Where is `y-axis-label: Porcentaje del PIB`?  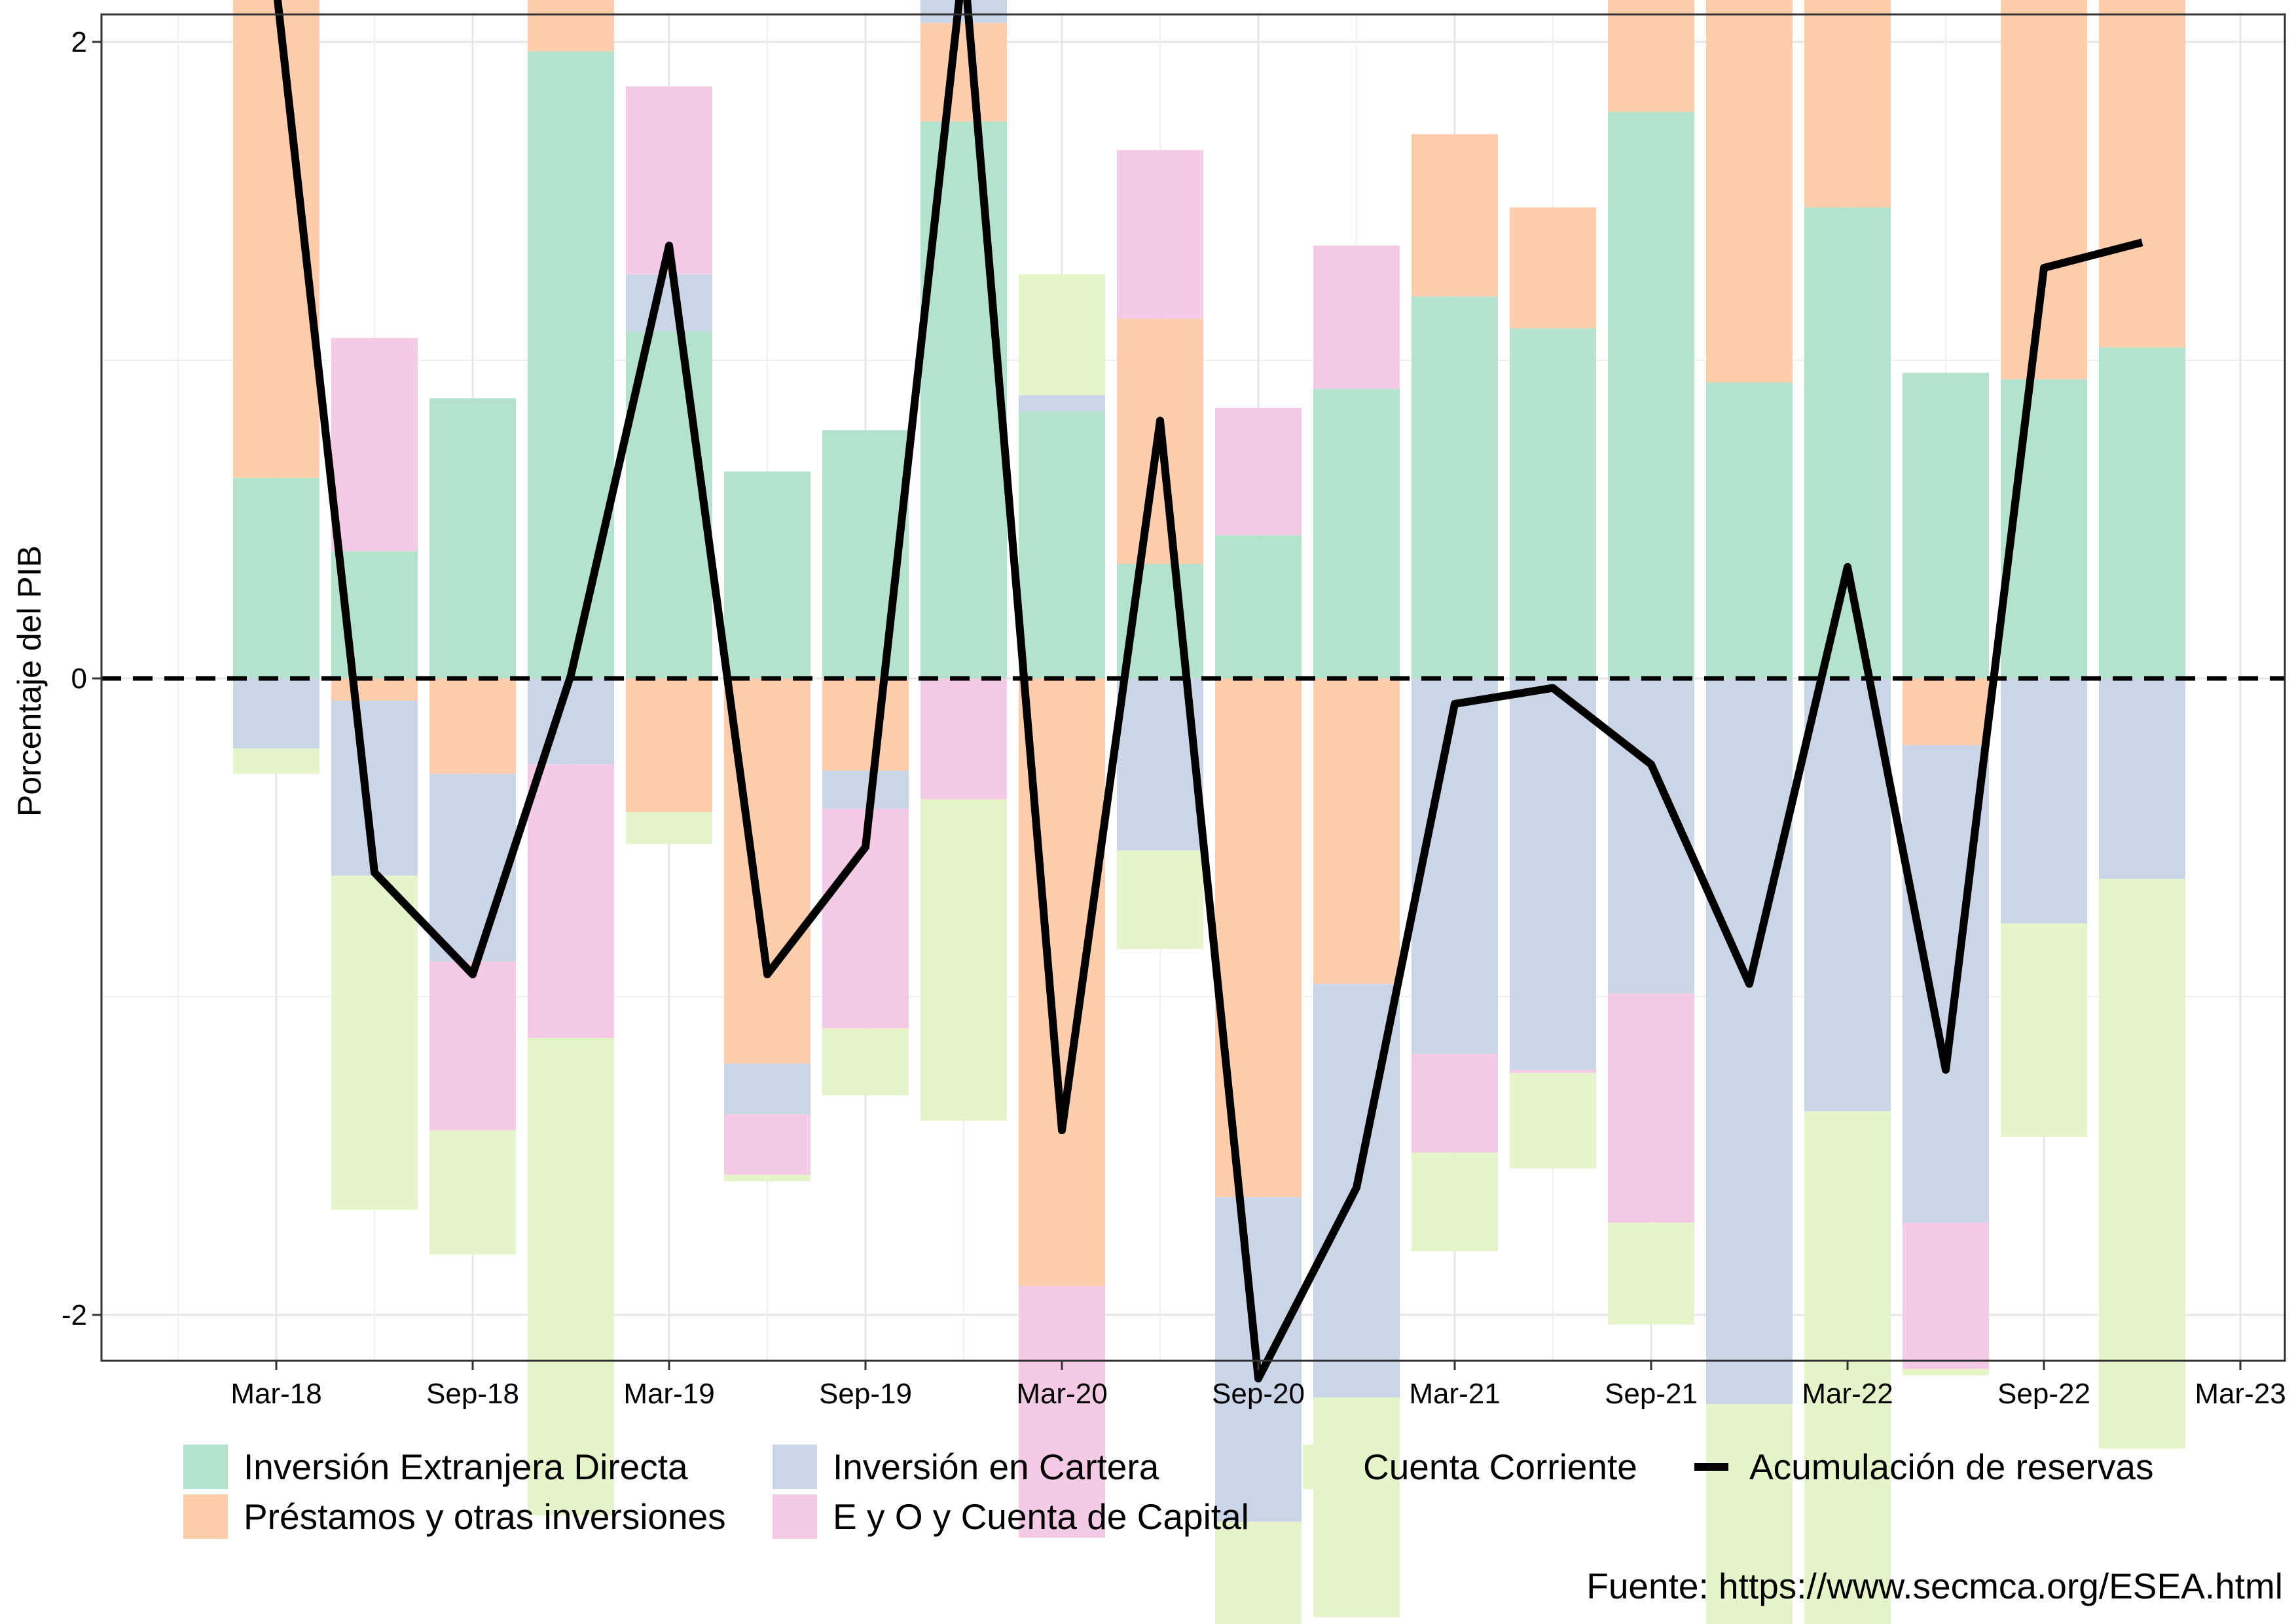 y-axis-label: Porcentaje del PIB is located at coordinates (29, 681).